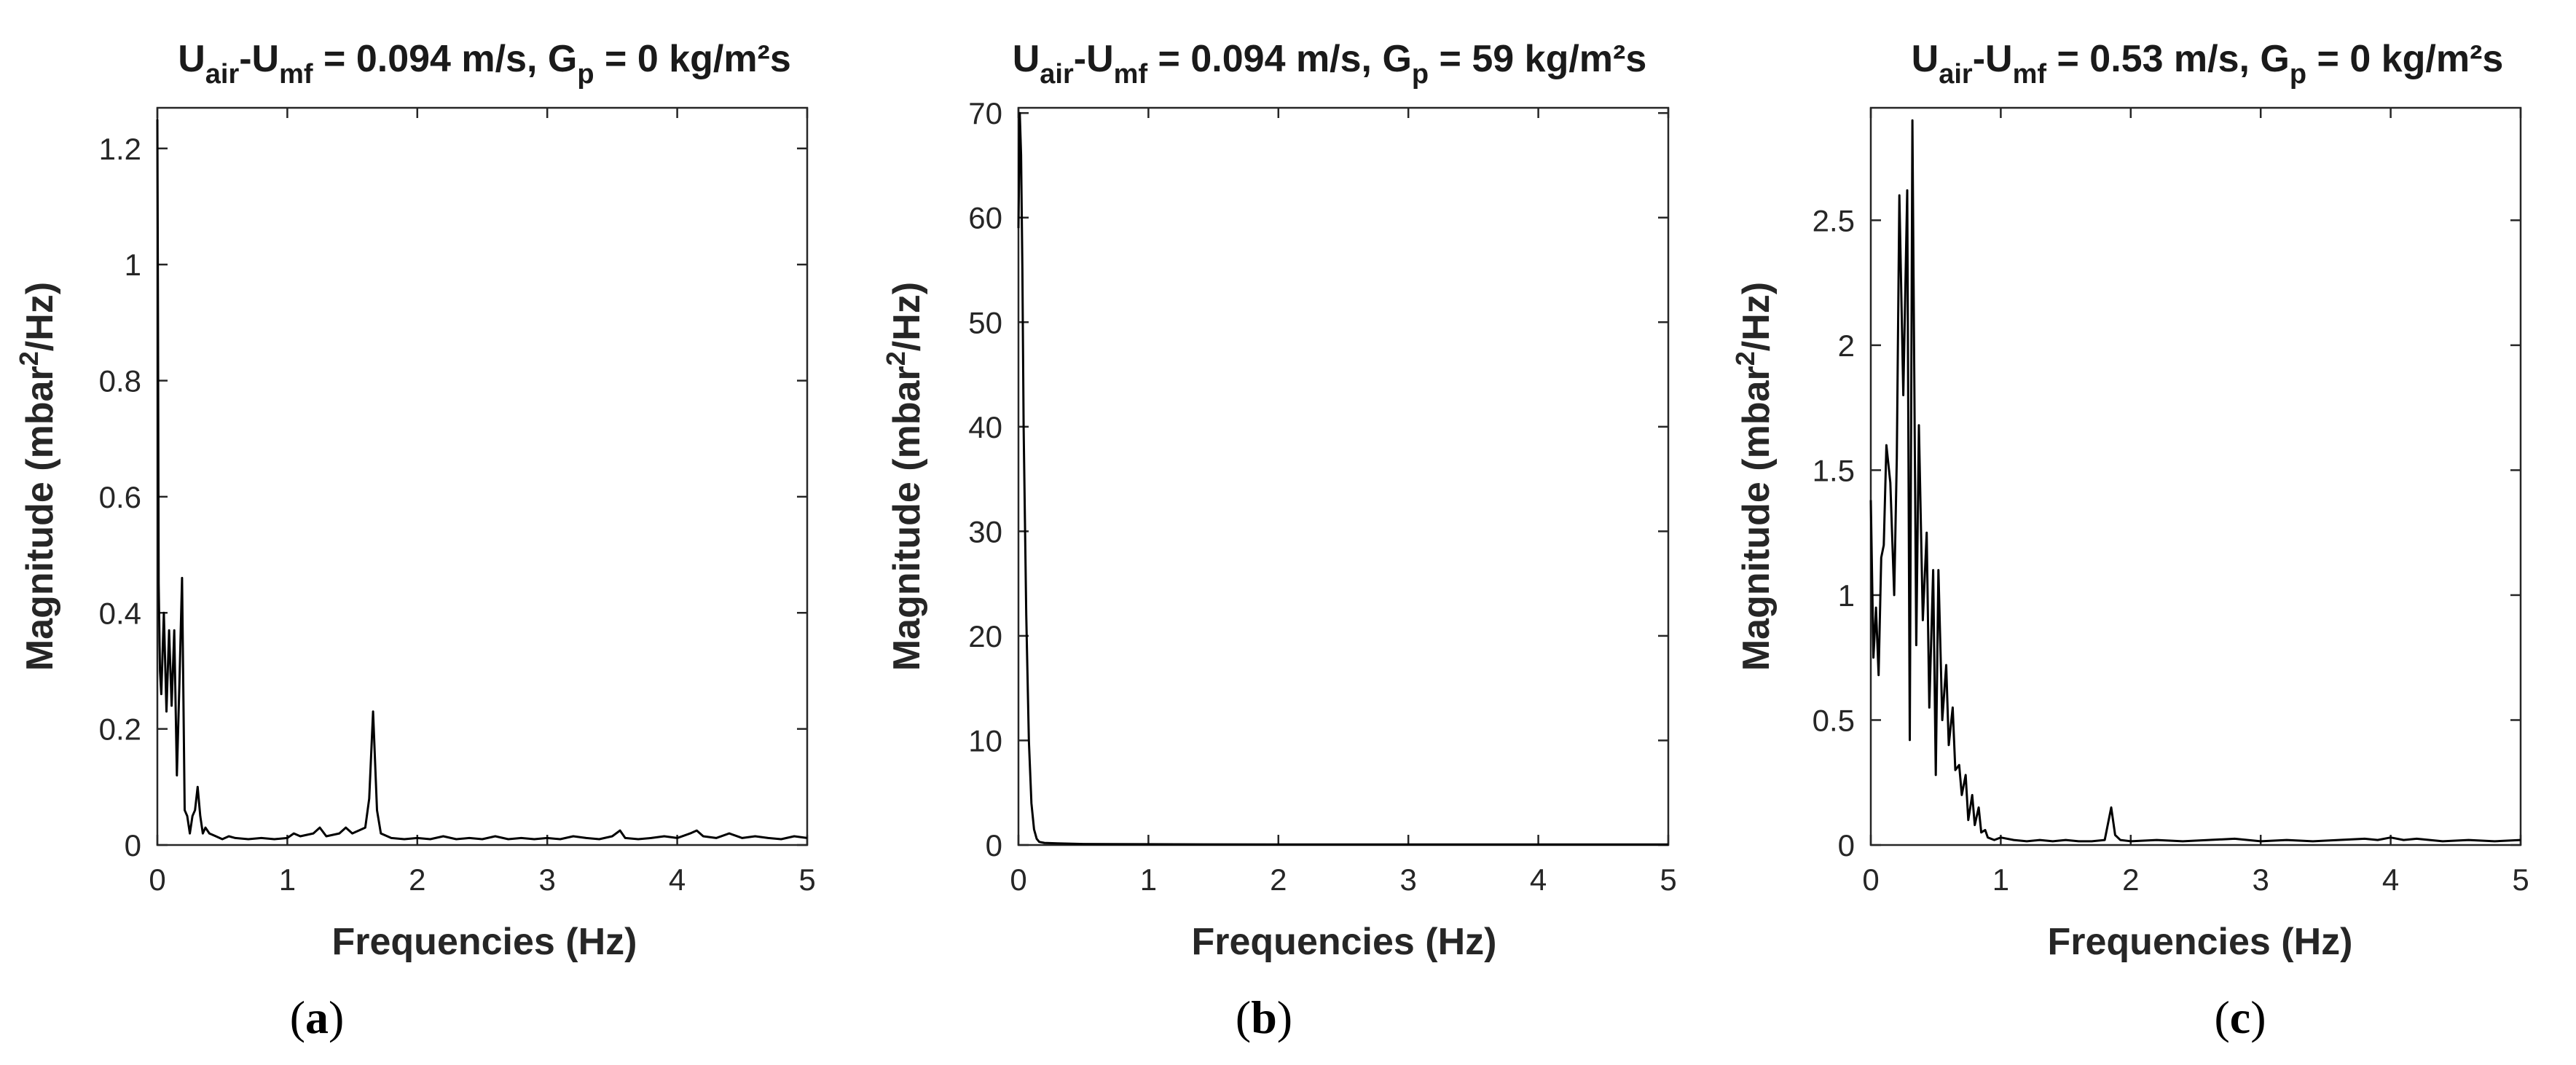 The image size is (2576, 1065). I want to click on y-tick-labels: 0 0.5 1 1.5 2 2.5, so click(1834, 532).